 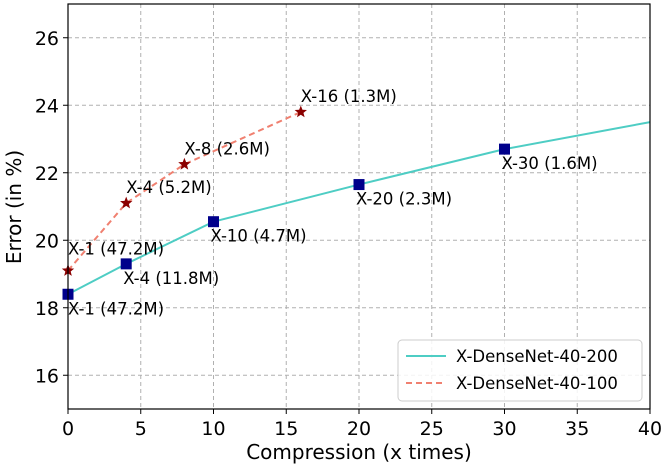 I want to click on legend-label-x-densenet-40-100: X-DenseNet-40-100, so click(x=537, y=383).